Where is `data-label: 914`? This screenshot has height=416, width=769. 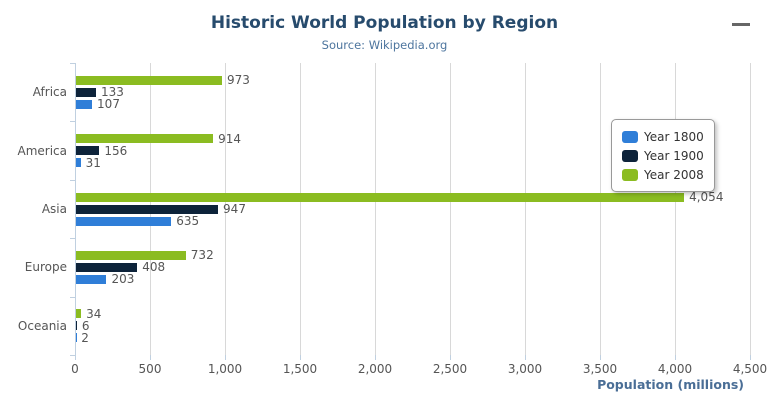 data-label: 914 is located at coordinates (229, 138).